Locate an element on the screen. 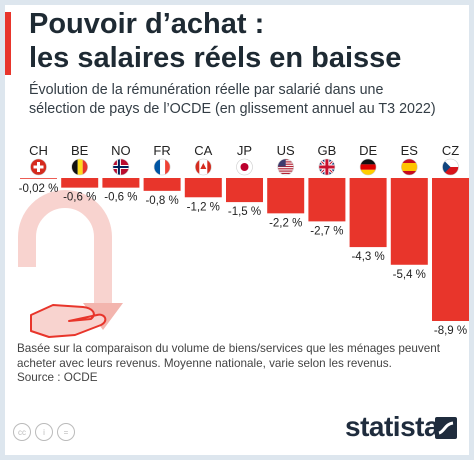 Image resolution: width=474 pixels, height=460 pixels. category-label-de: DE is located at coordinates (368, 150).